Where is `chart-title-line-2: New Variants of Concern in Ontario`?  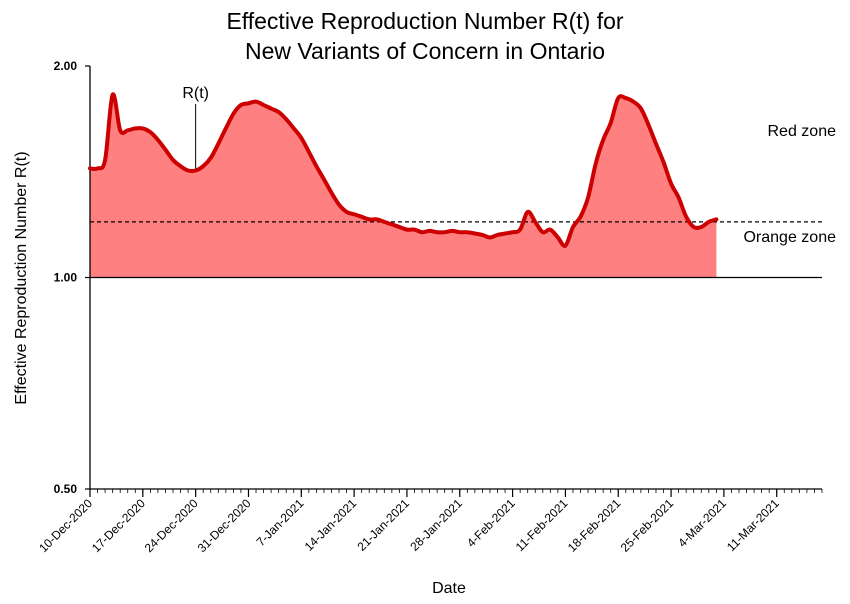 chart-title-line-2: New Variants of Concern in Ontario is located at coordinates (425, 51).